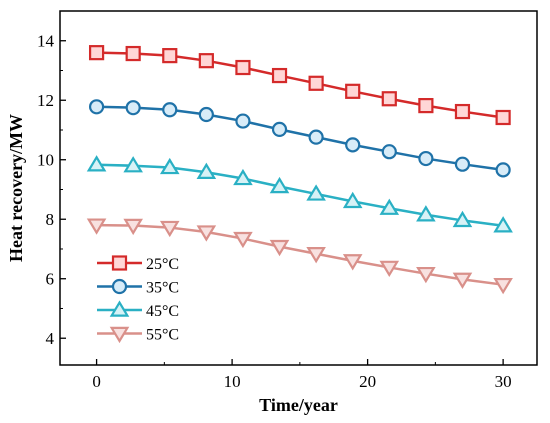 The image size is (550, 423). Describe the element at coordinates (138, 287) in the screenshot. I see `legend-item: 35°C` at that location.